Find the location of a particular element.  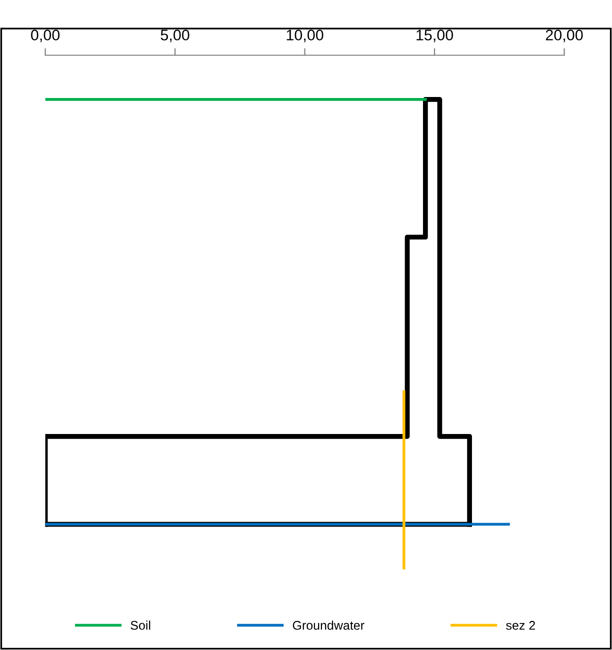

x-tick-label: 0,00 is located at coordinates (45, 36).